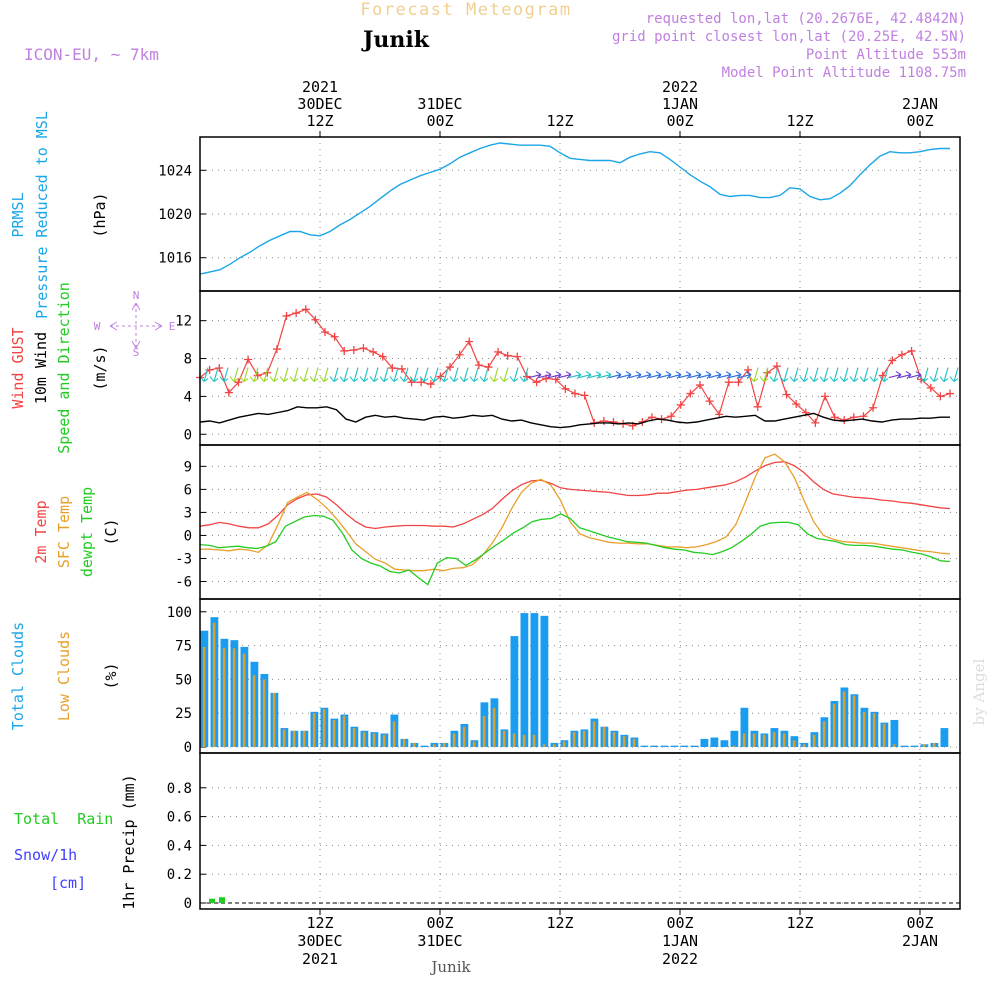 The image size is (1000, 1000). Describe the element at coordinates (183, 647) in the screenshot. I see `y-tick-label: 75` at that location.